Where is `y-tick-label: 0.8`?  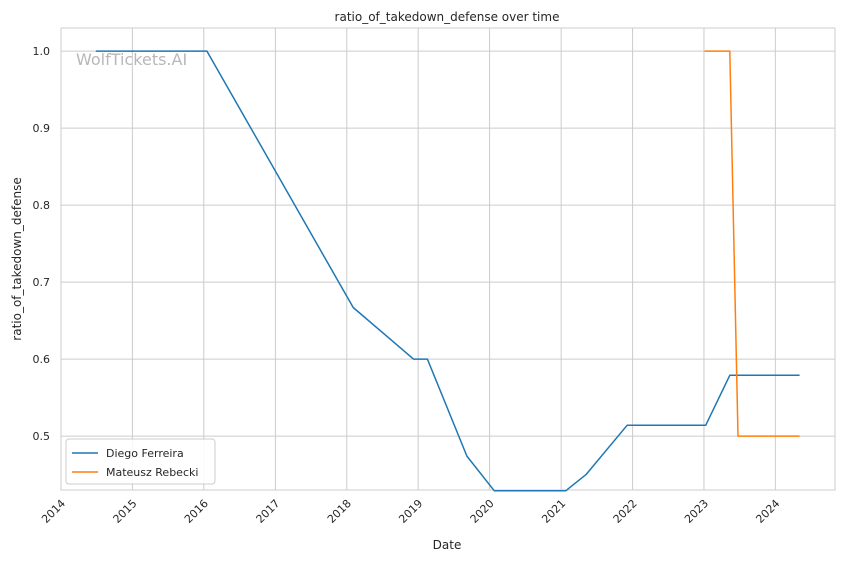
y-tick-label: 0.8 is located at coordinates (42, 205).